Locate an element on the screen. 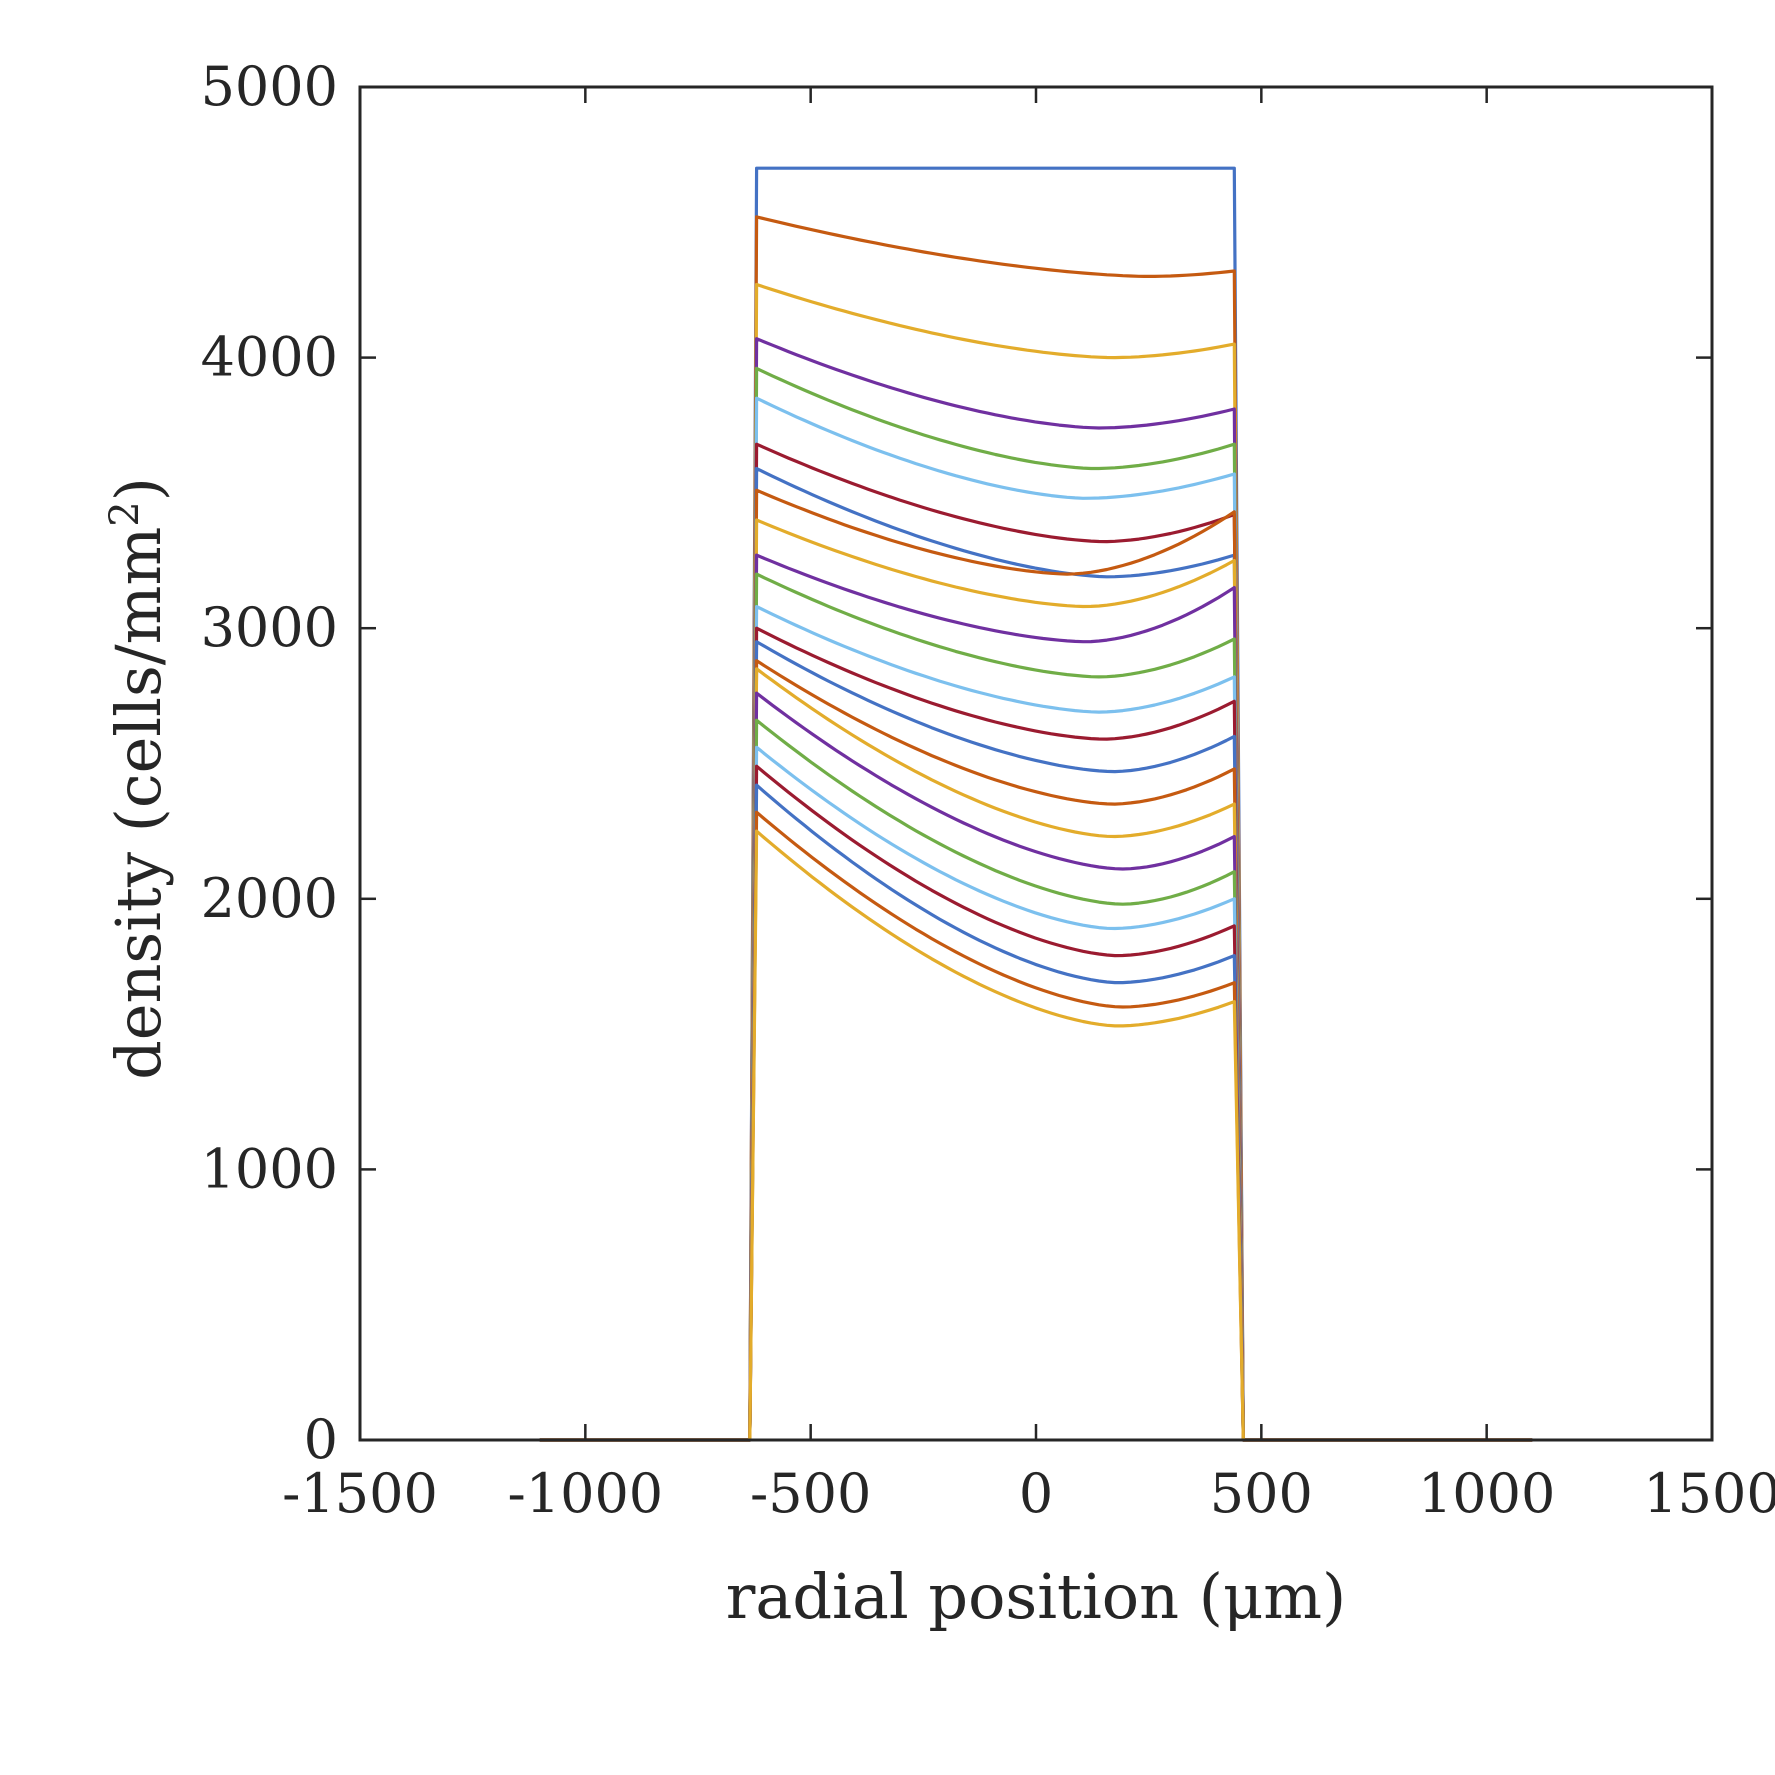  x-tick-labels: -1500 -1000 -500 0 500 1000 1500 is located at coordinates (1028, 1493).